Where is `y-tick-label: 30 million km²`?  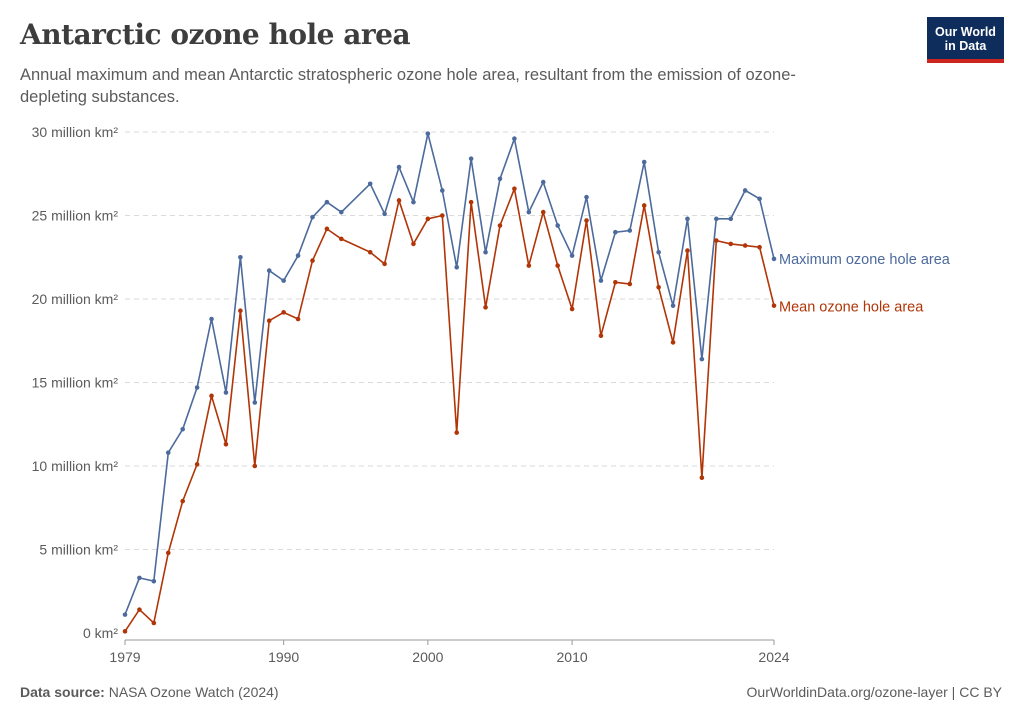 y-tick-label: 30 million km² is located at coordinates (75, 132).